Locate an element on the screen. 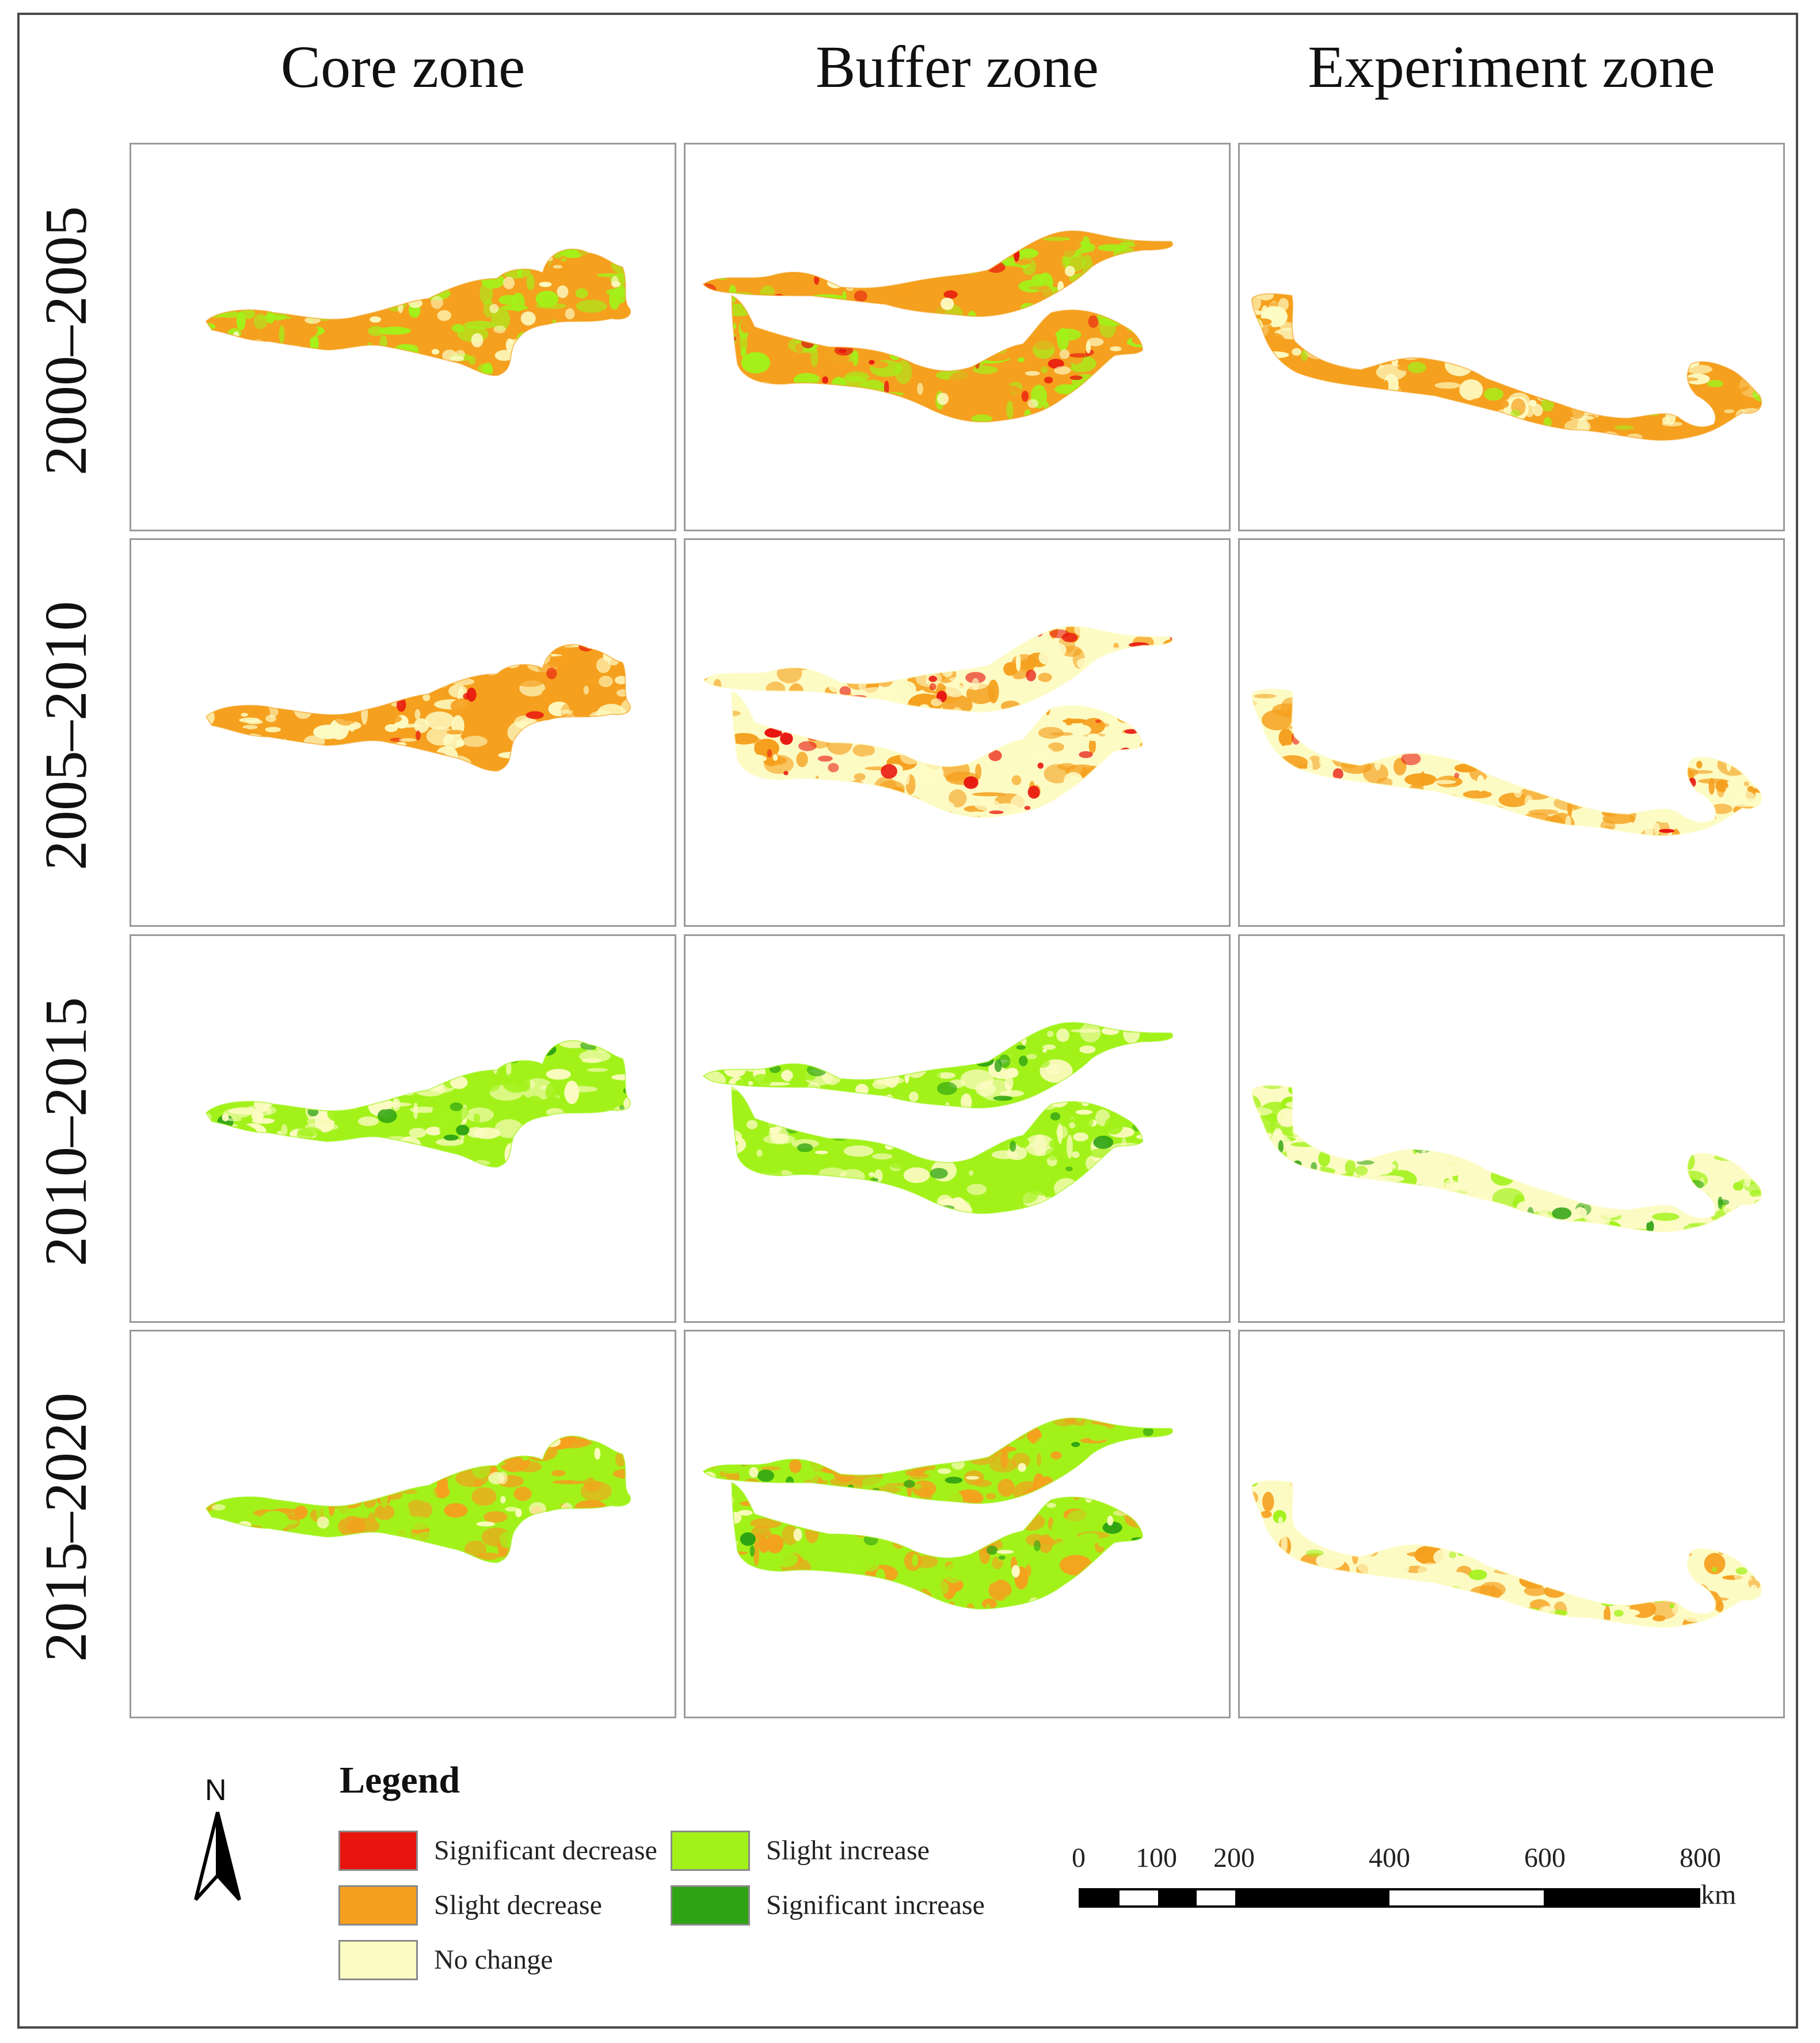 The height and width of the screenshot is (2043, 1820). legend-label: Slight increase is located at coordinates (848, 1850).